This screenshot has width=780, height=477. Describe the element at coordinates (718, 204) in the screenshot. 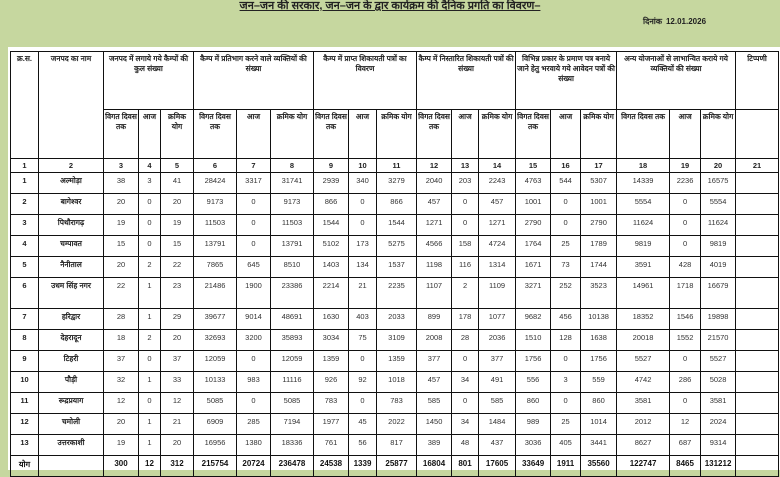

I see `cell-col-20: 5554` at that location.